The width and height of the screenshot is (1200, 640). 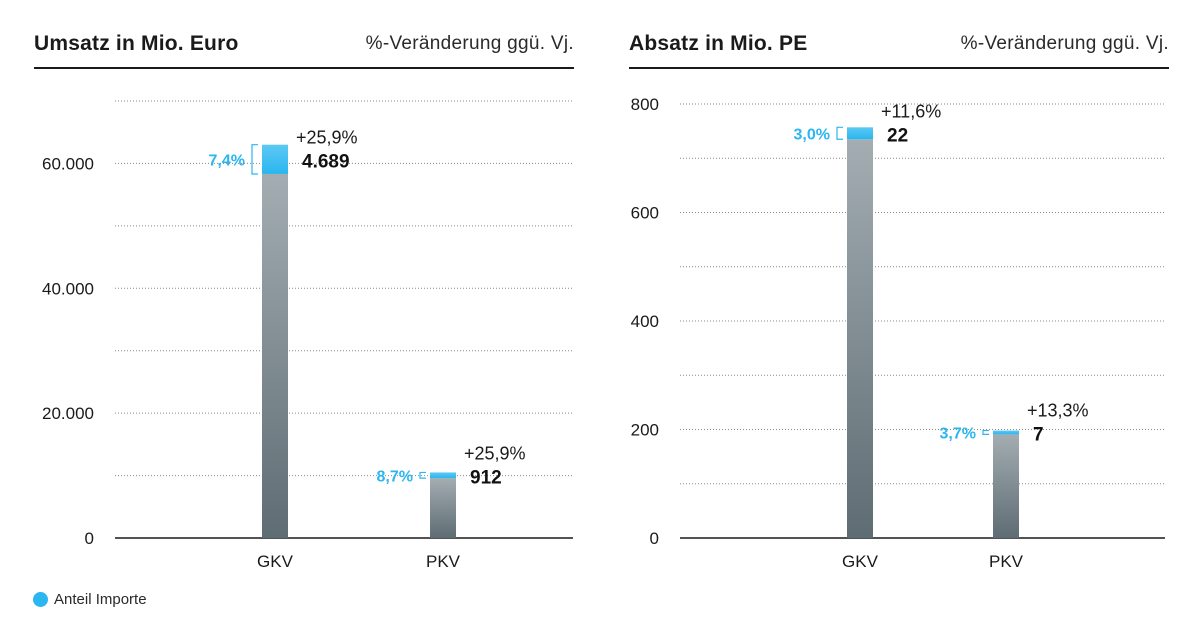 What do you see at coordinates (100, 599) in the screenshot?
I see `legend-label: Anteil Importe` at bounding box center [100, 599].